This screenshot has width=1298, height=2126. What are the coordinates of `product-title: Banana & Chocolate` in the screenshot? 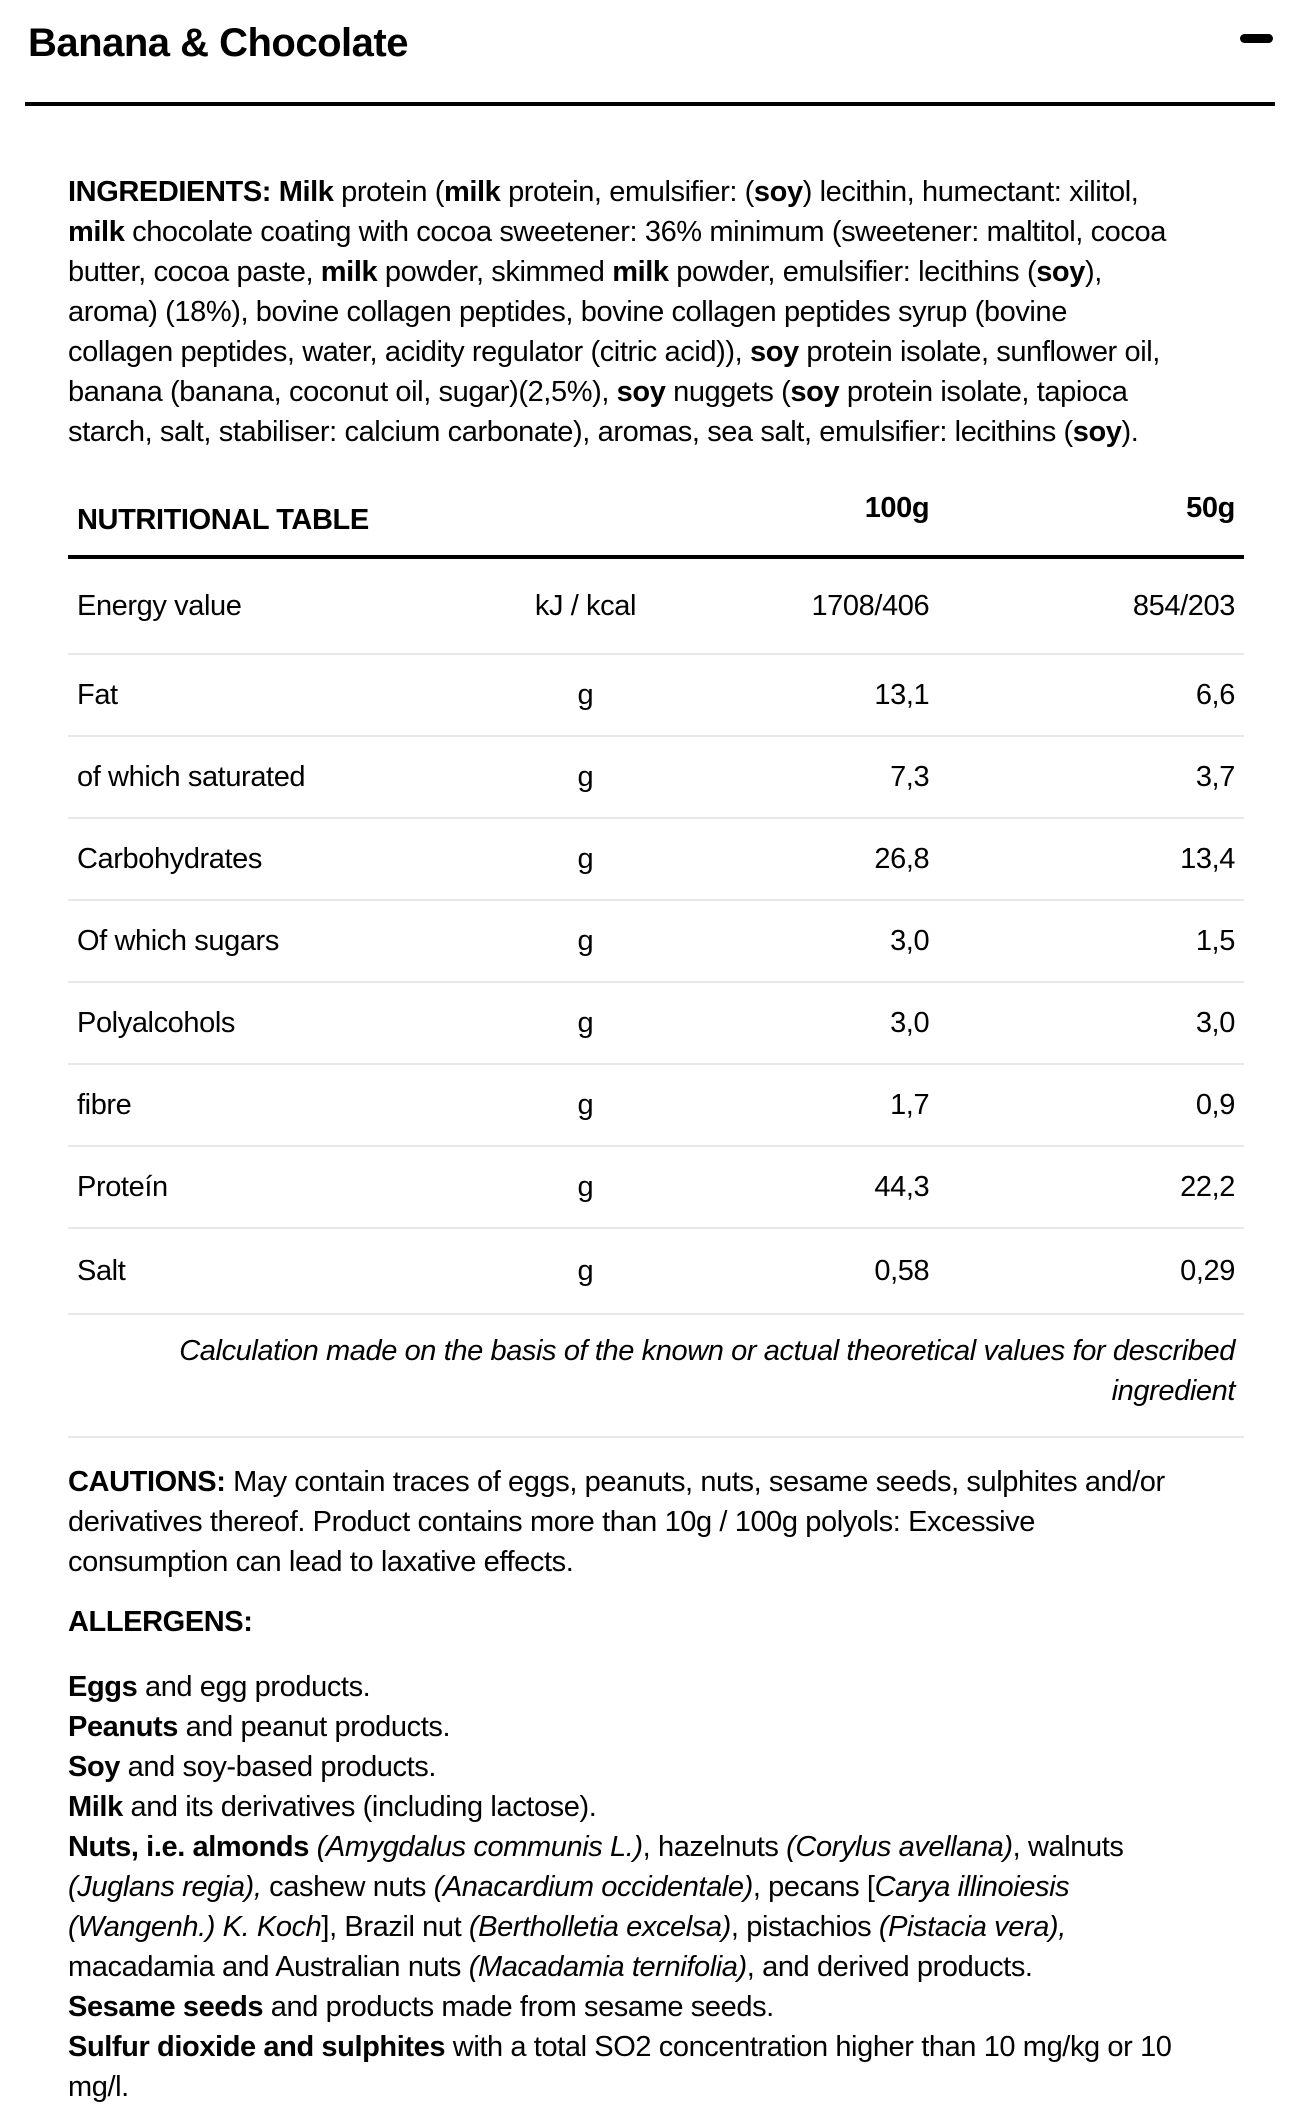 It's located at (218, 43).